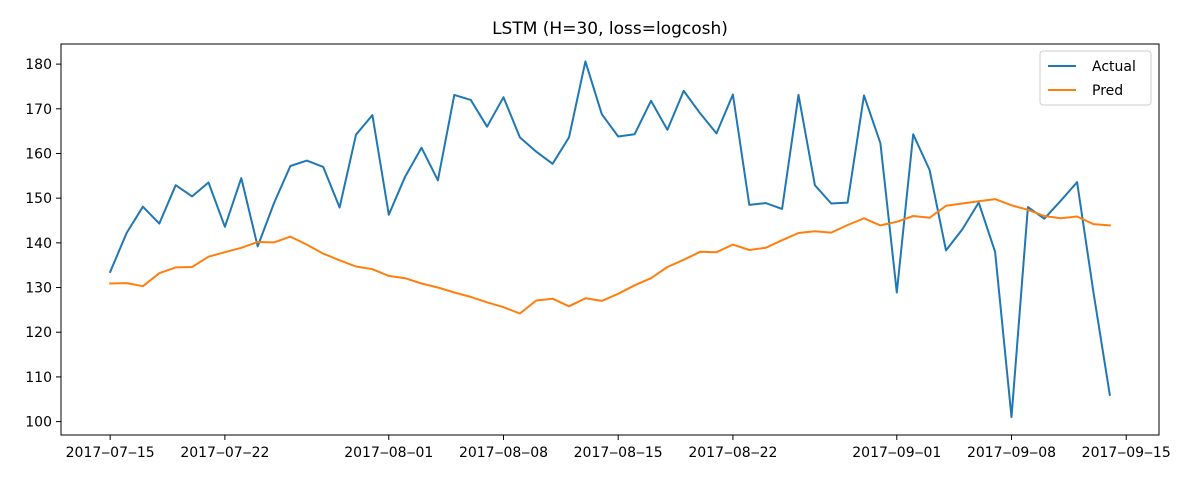  What do you see at coordinates (618, 453) in the screenshot?
I see `x-tick-label: 2017‒08‒15` at bounding box center [618, 453].